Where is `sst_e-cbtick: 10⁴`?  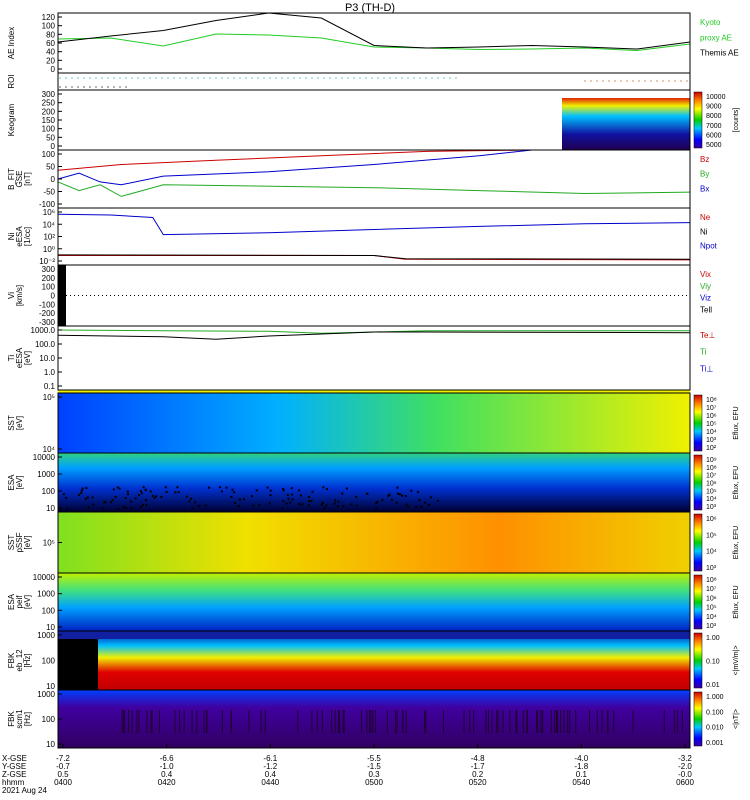 sst_e-cbtick: 10⁴ is located at coordinates (711, 432).